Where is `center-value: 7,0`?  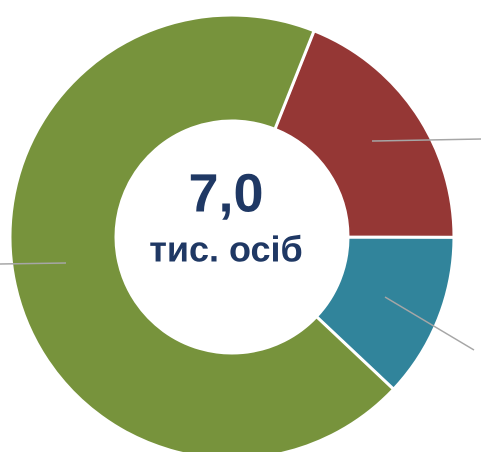 center-value: 7,0 is located at coordinates (225, 193).